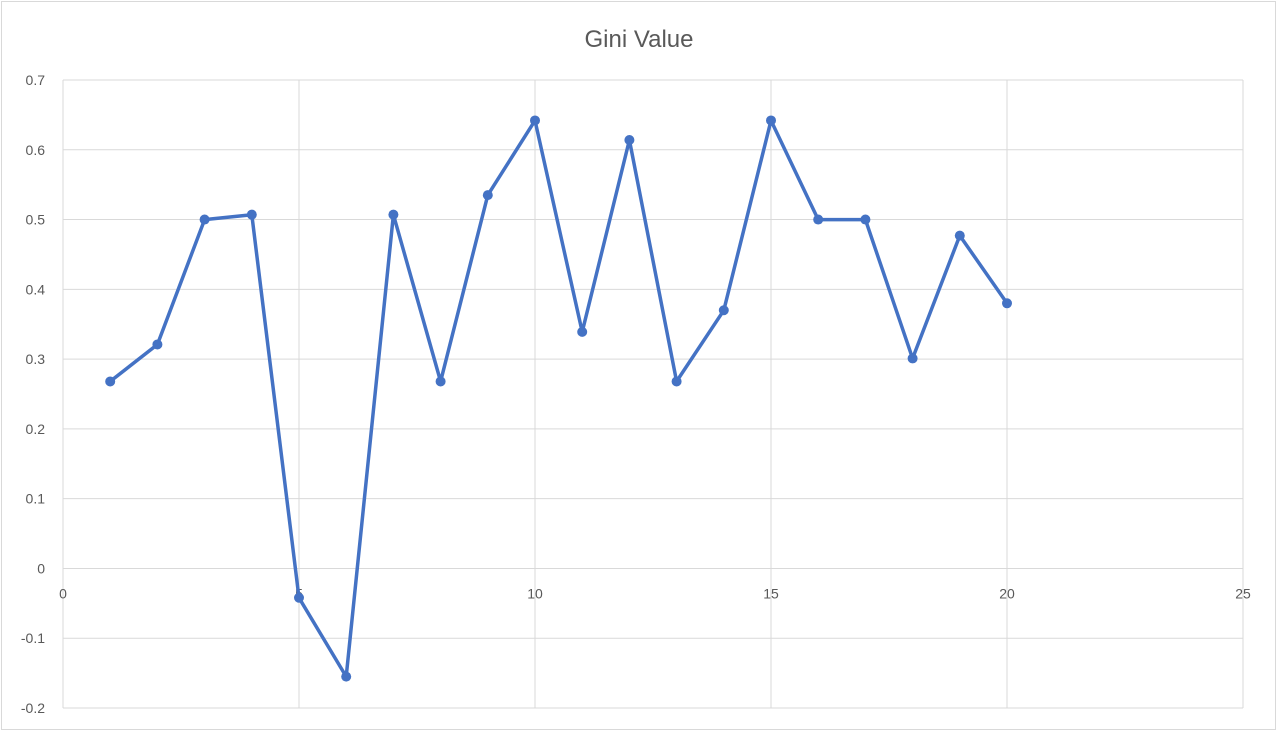 This screenshot has height=733, width=1279. Describe the element at coordinates (33, 638) in the screenshot. I see `y-tick-label: -0.1` at that location.